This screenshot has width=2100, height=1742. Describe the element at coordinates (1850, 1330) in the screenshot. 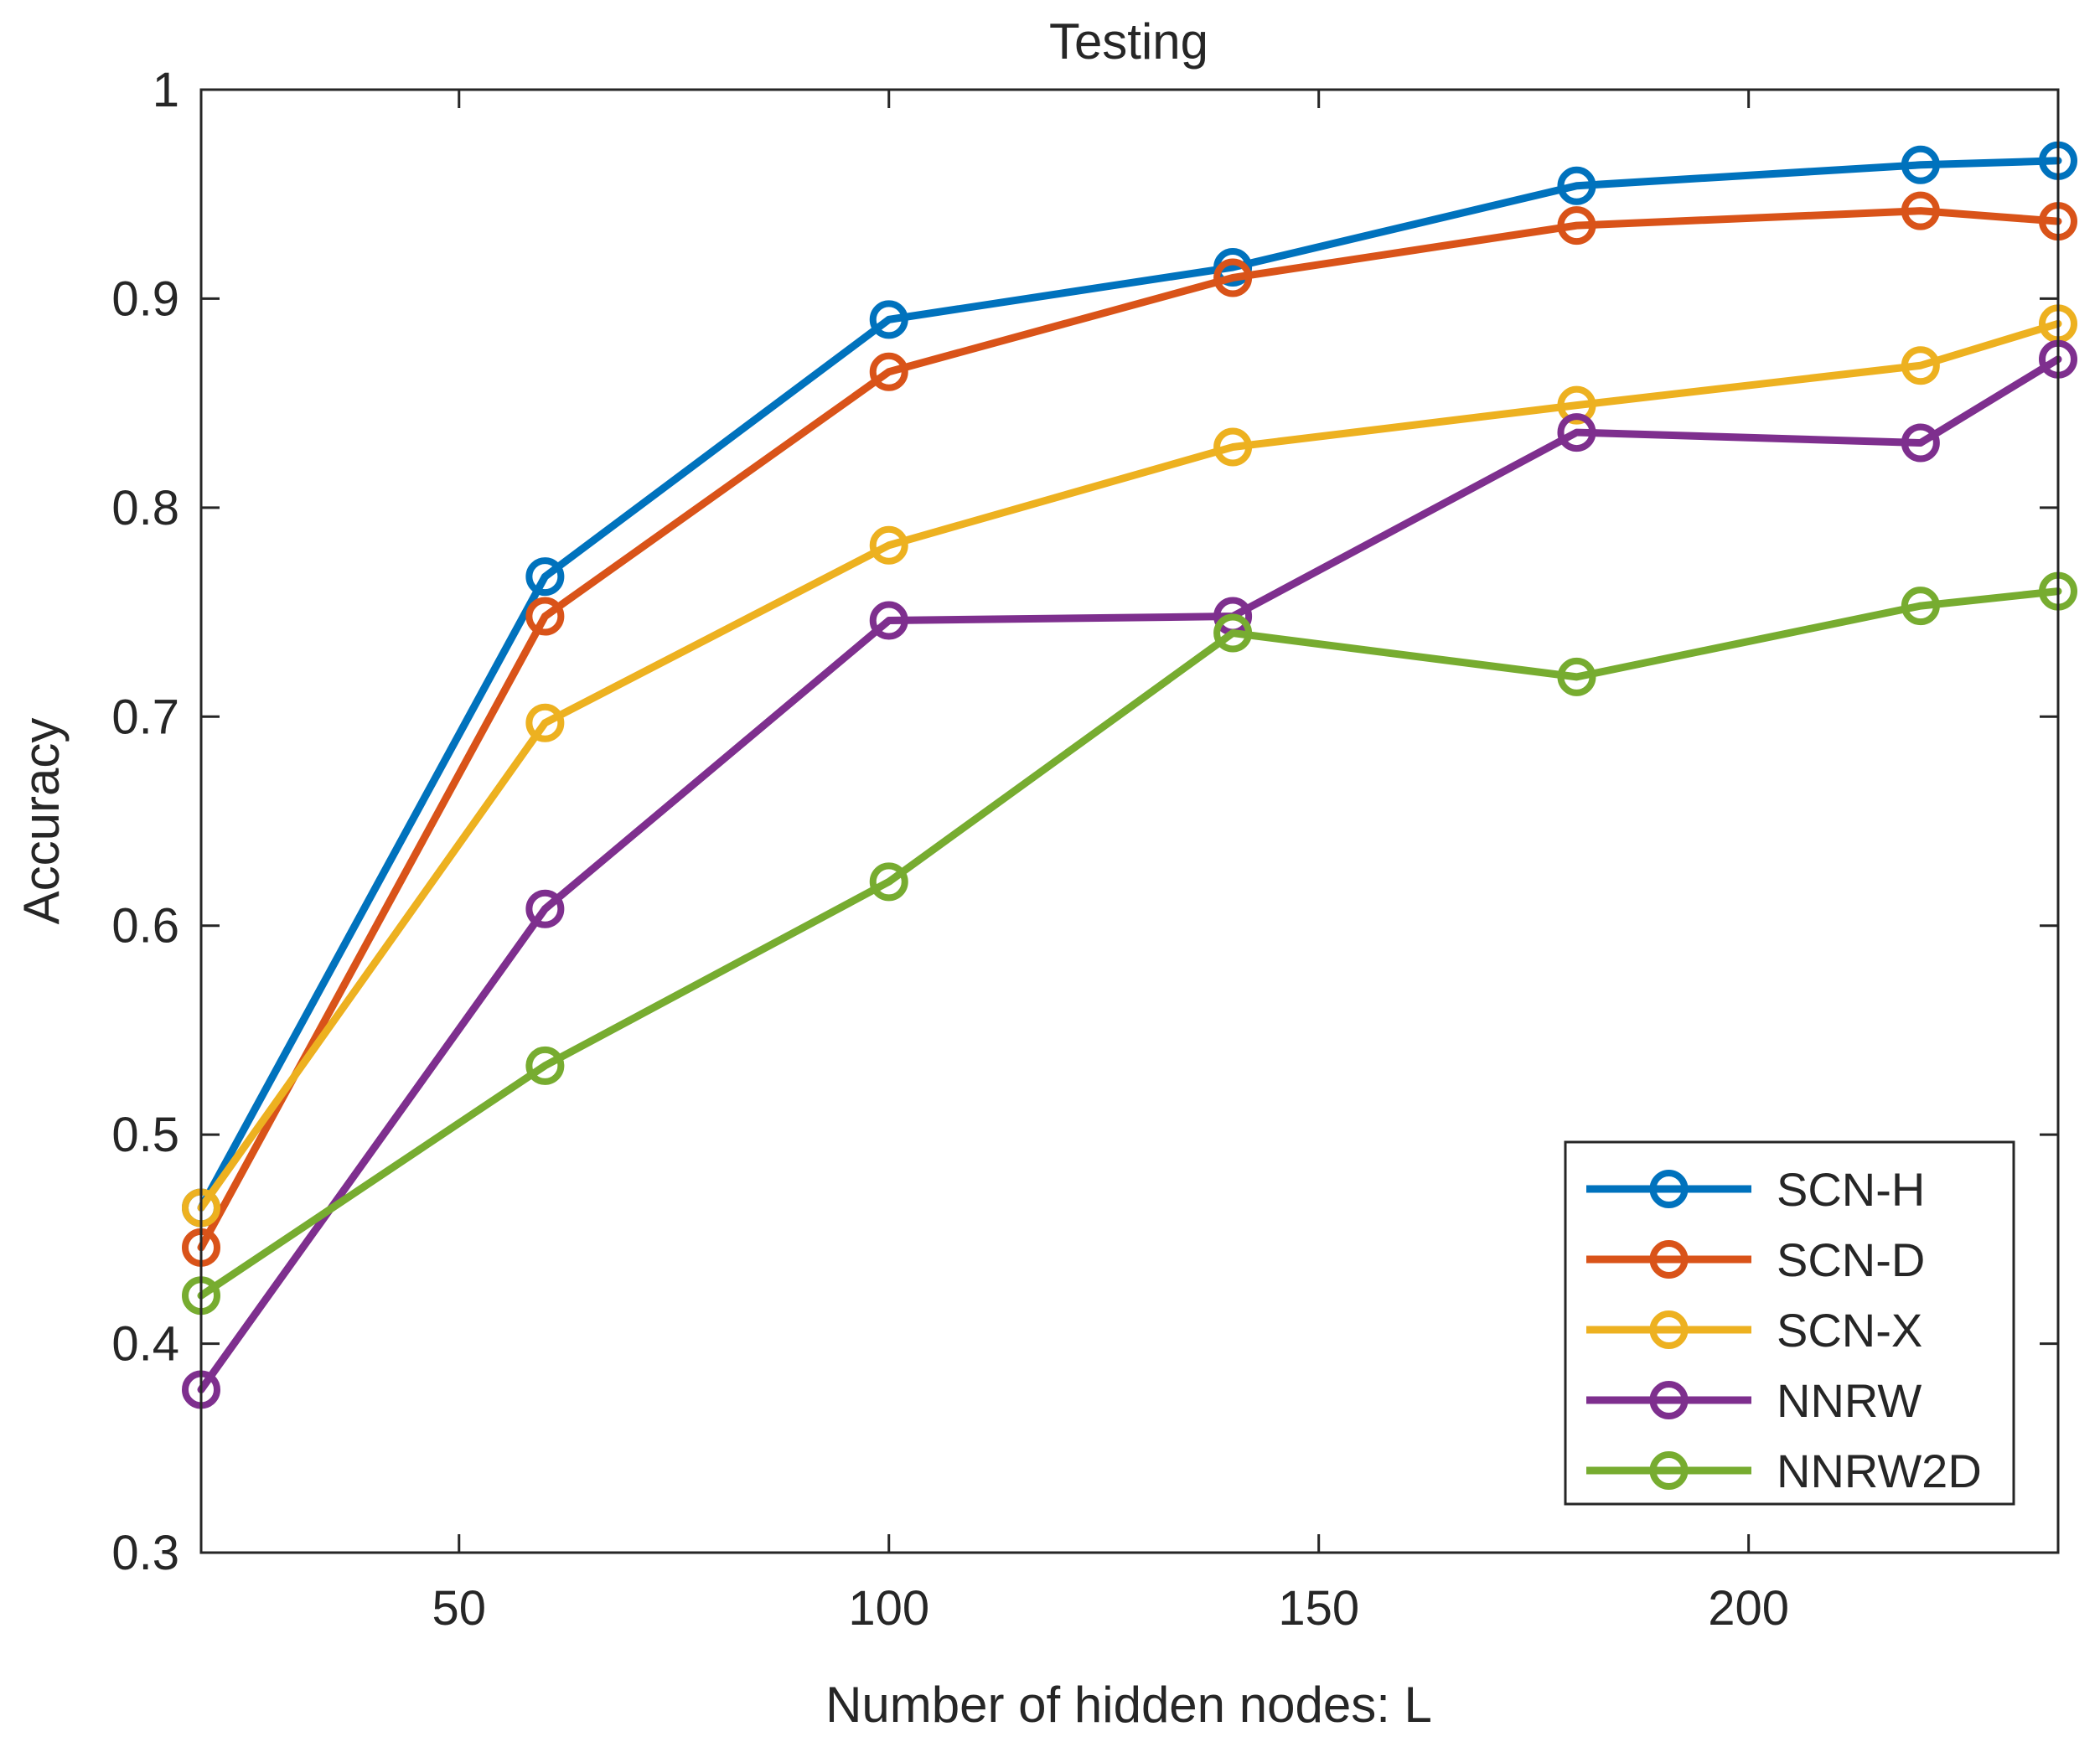

I see `legend-label-scn-x: SCN-X` at that location.